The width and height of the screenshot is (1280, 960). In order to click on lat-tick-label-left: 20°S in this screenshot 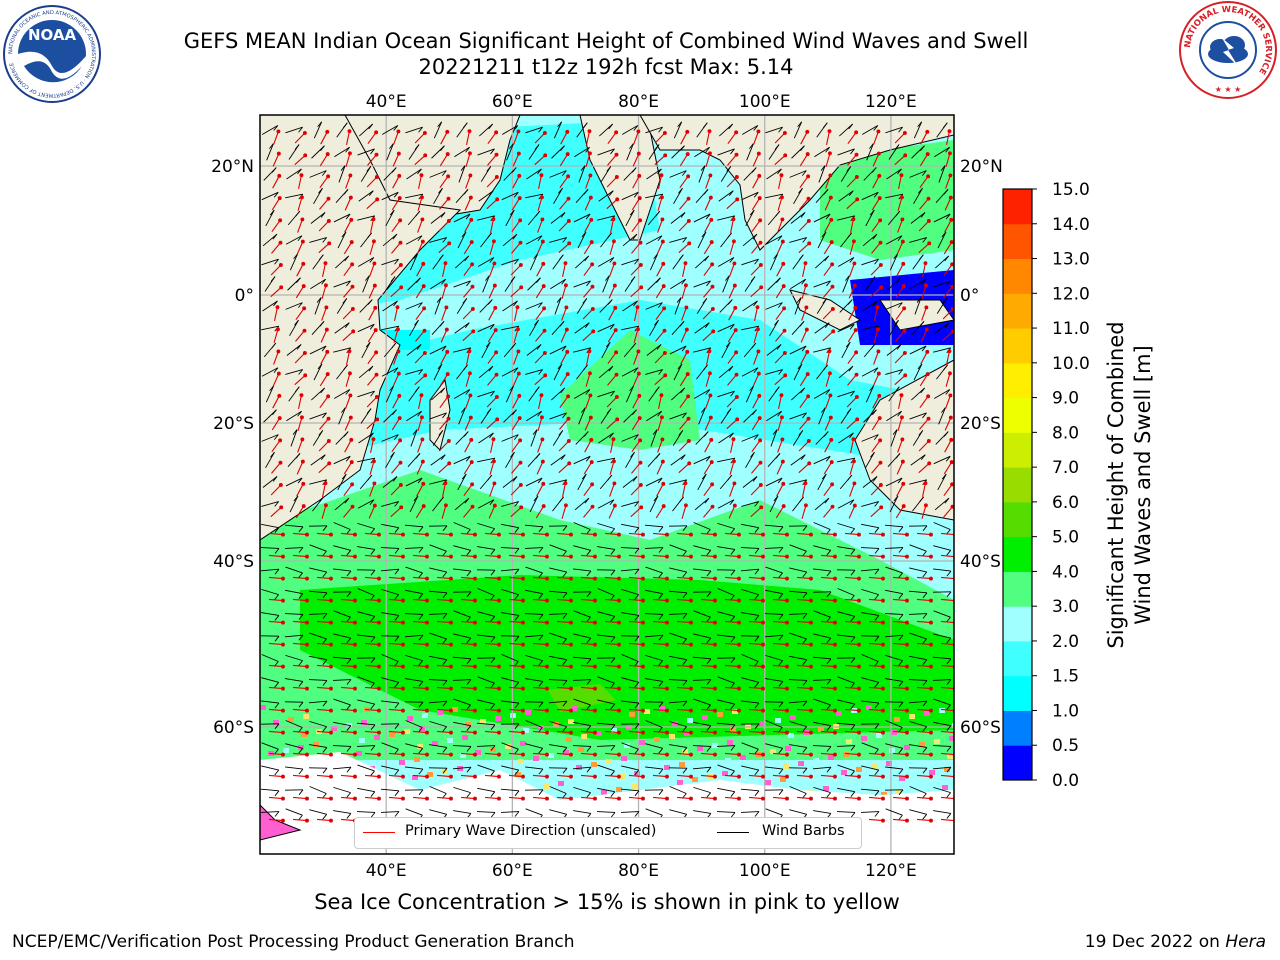, I will do `click(233, 424)`.